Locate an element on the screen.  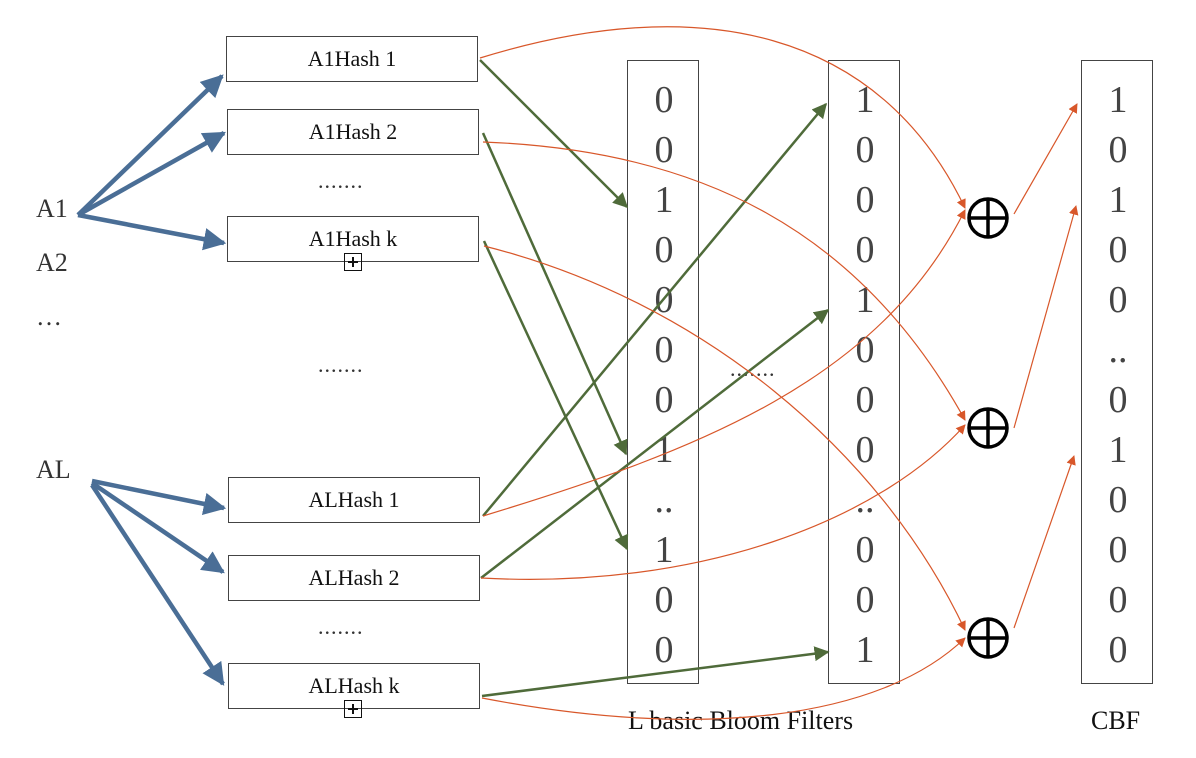
edge-al-hashk is located at coordinates (157, 584).